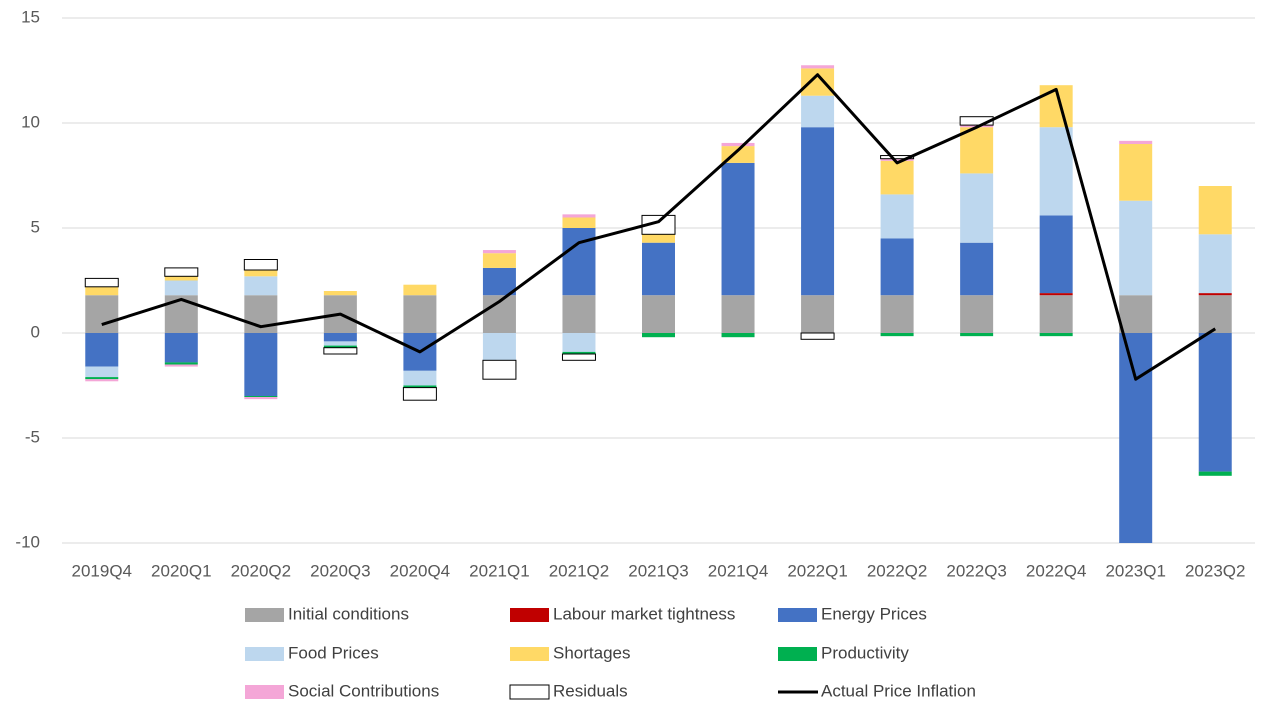  Describe the element at coordinates (348, 613) in the screenshot. I see `legend-label: Initial conditions` at that location.